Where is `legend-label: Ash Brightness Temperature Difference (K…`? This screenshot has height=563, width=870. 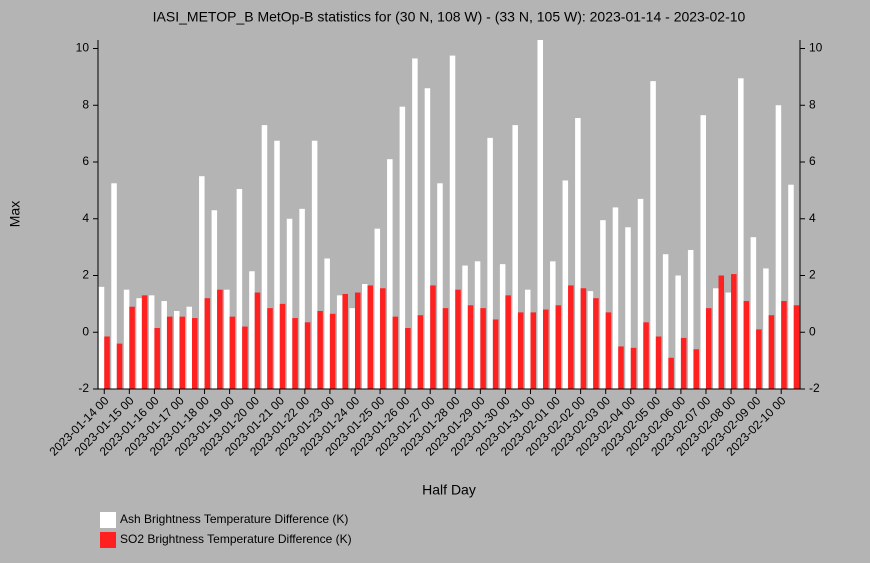
legend-label: Ash Brightness Temperature Difference (K… is located at coordinates (234, 519).